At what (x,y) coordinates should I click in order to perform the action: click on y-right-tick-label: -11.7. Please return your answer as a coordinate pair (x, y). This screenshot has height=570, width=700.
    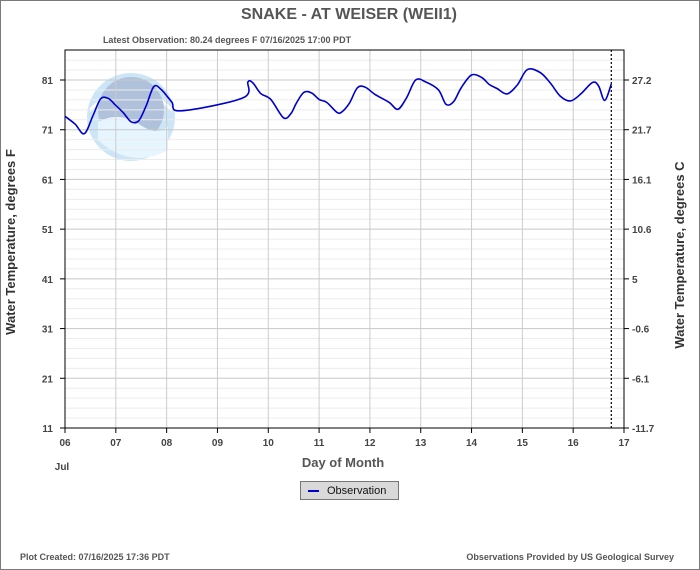
    Looking at the image, I should click on (643, 429).